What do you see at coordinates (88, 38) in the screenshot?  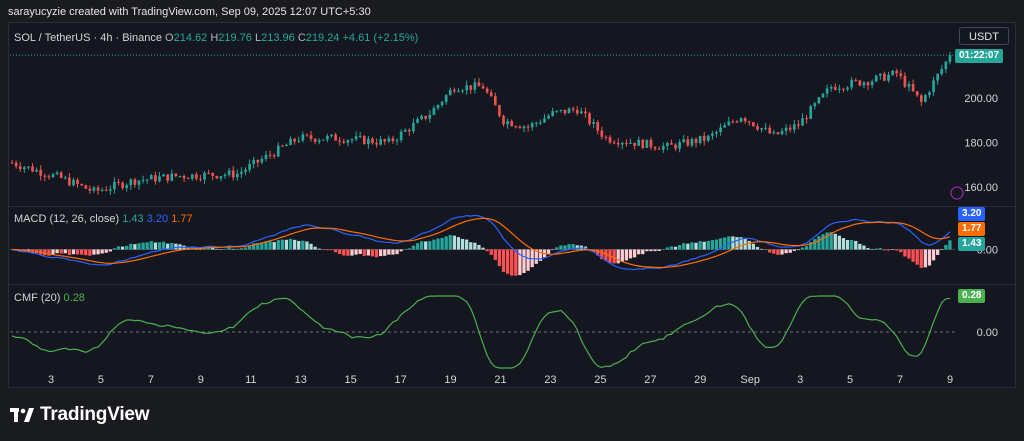 I see `symbol-name: SOL / TetherUS · 4h · Binance` at bounding box center [88, 38].